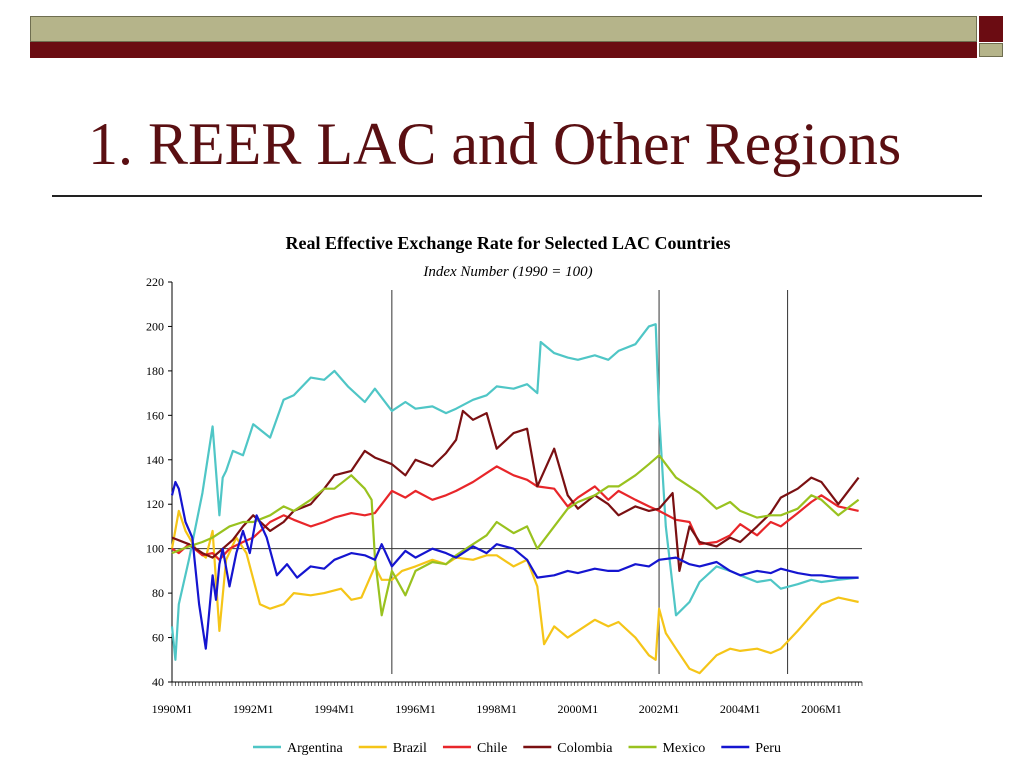 The width and height of the screenshot is (1024, 768). Describe the element at coordinates (492, 748) in the screenshot. I see `legend-label-chile: Chile` at that location.